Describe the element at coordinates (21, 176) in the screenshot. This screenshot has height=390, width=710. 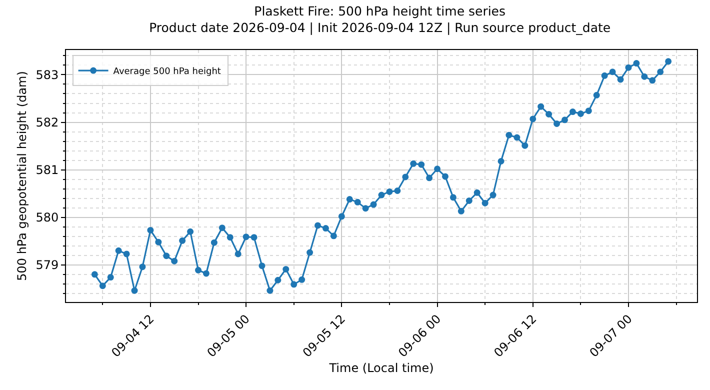
I see `y-axis-title: 500 hPa geopotential height (dam)` at that location.